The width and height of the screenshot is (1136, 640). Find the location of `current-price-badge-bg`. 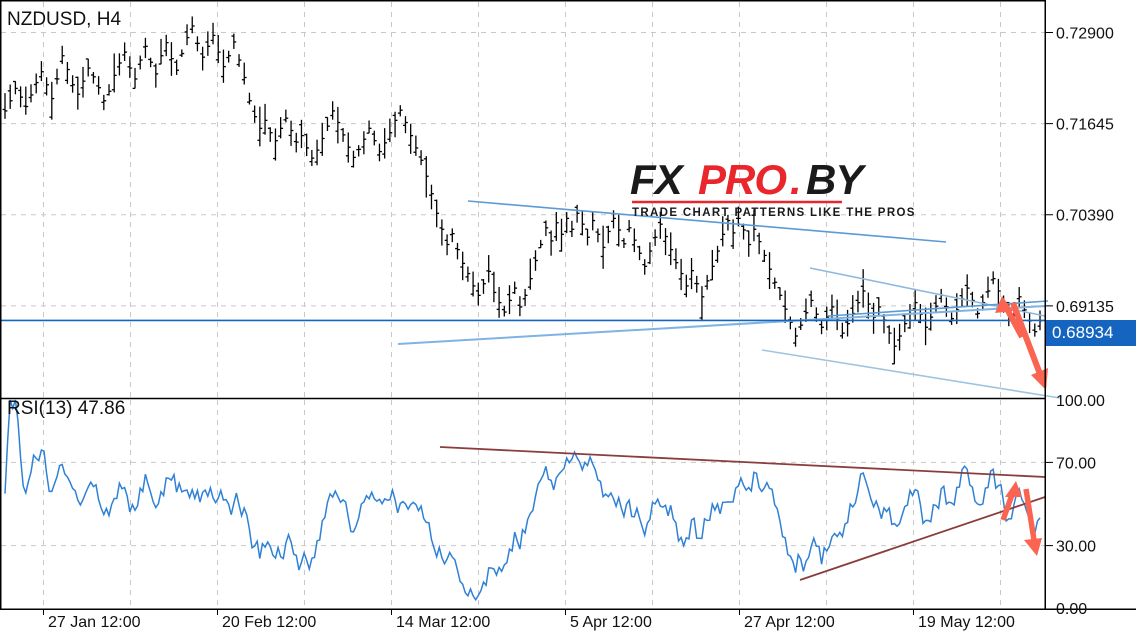

current-price-badge-bg is located at coordinates (1091, 333).